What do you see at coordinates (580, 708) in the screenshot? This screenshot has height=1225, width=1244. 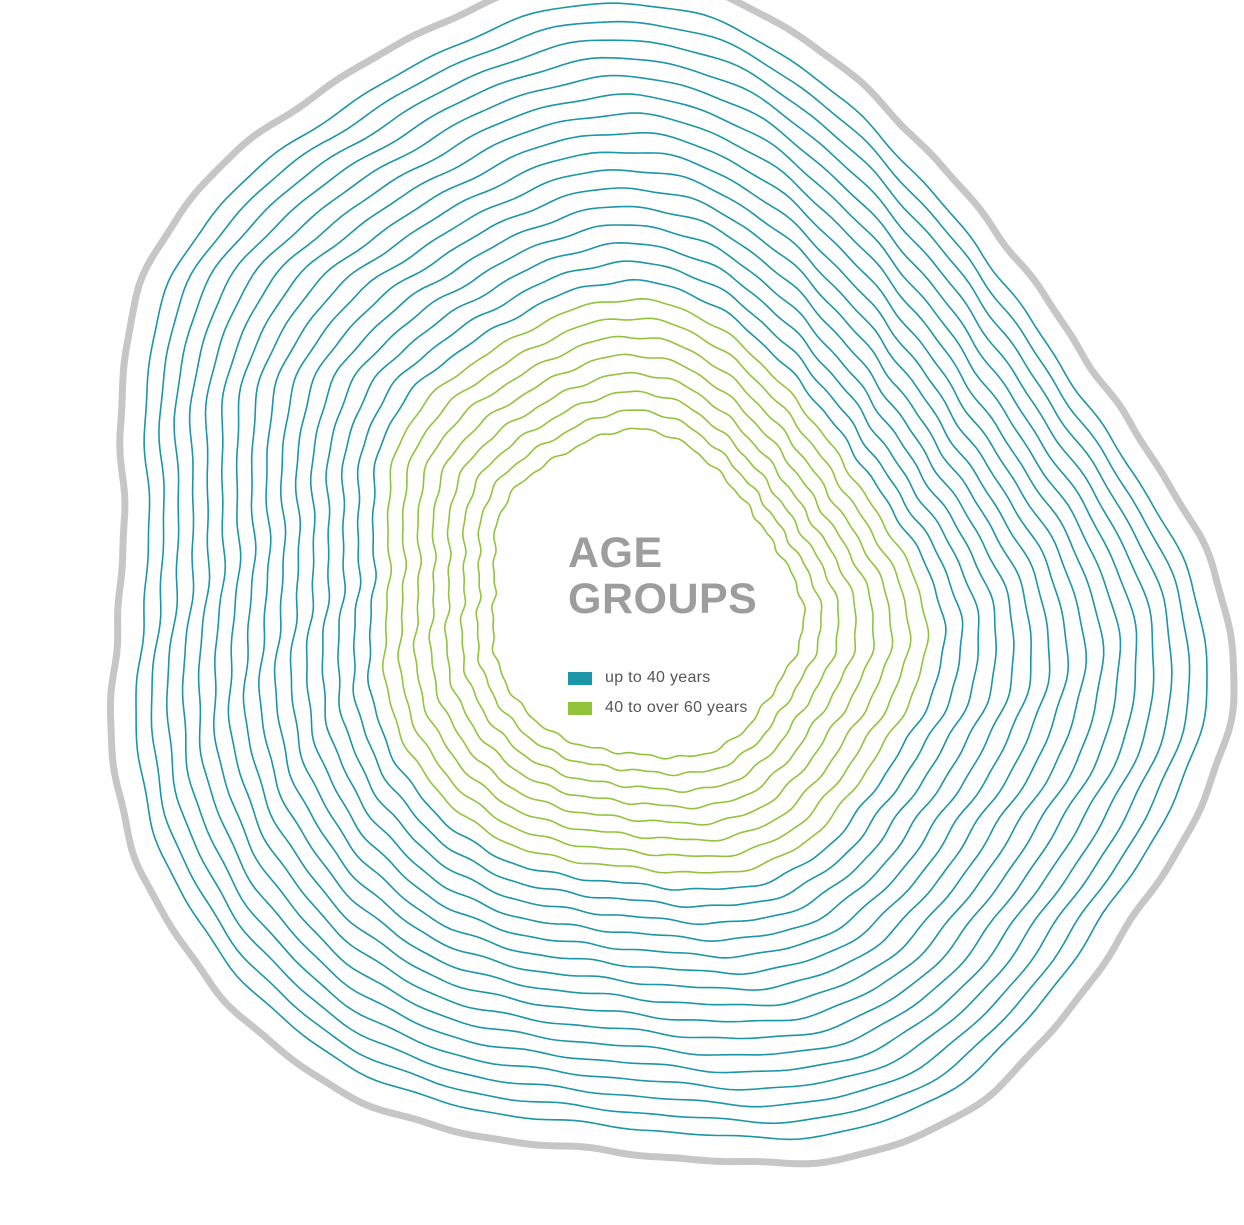 I see `legend-swatch-green` at bounding box center [580, 708].